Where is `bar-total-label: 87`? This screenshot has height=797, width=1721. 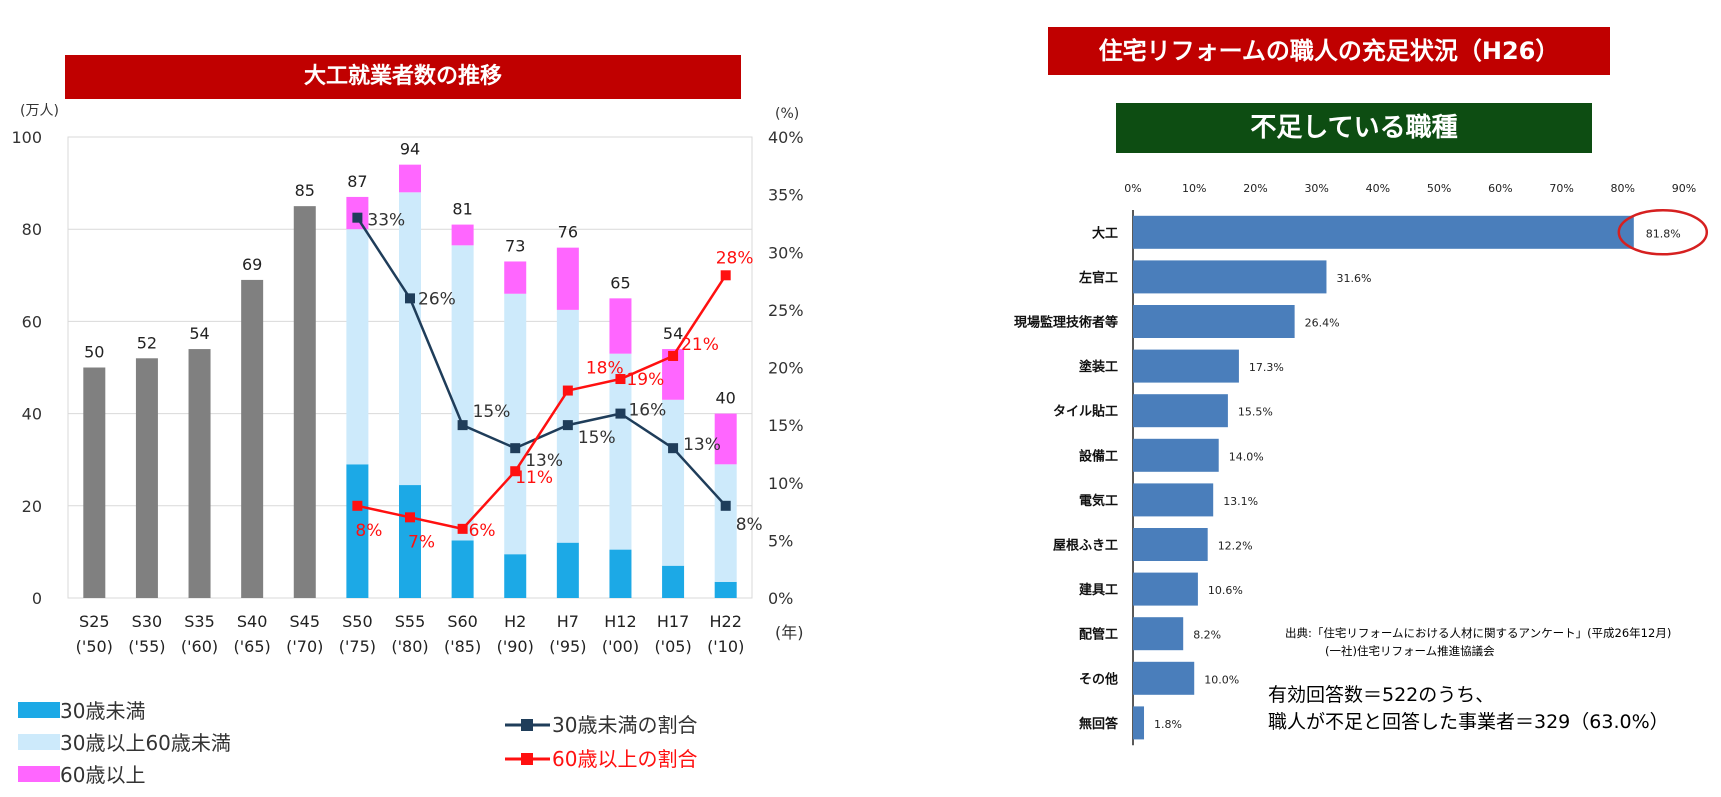 bar-total-label: 87 is located at coordinates (357, 181).